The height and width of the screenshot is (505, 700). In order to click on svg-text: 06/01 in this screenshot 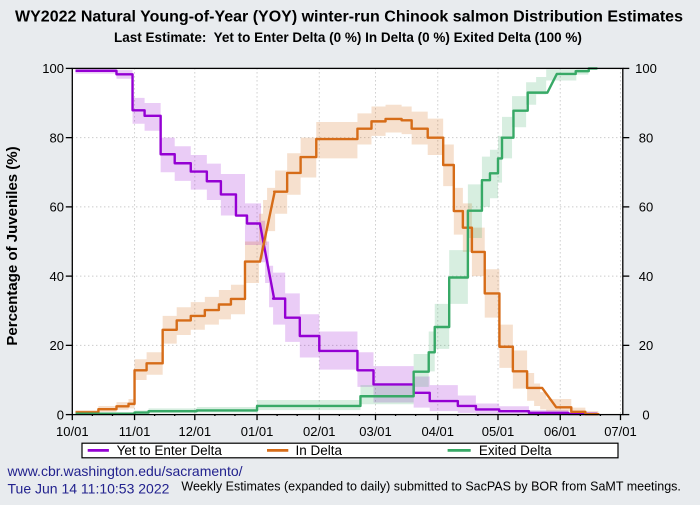, I will do `click(560, 431)`.